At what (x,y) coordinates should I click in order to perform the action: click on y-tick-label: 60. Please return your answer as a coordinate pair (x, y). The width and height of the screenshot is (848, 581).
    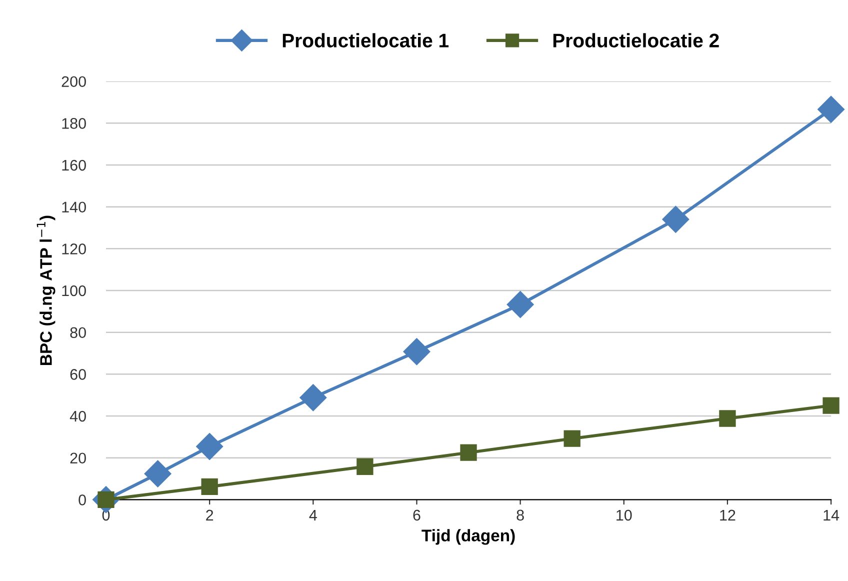
    Looking at the image, I should click on (78, 374).